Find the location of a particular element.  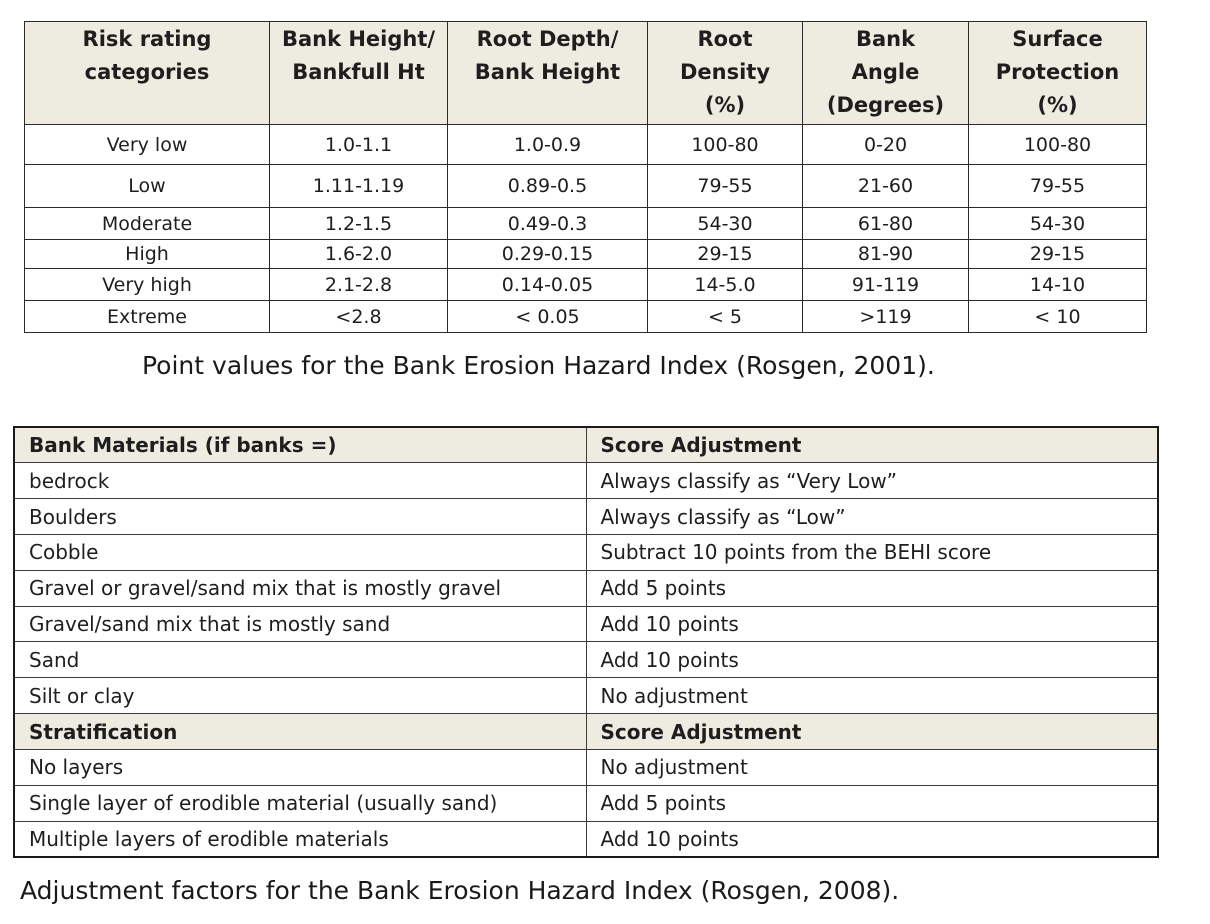

table-row: bedrock Always classify as “Very Low” is located at coordinates (586, 481).